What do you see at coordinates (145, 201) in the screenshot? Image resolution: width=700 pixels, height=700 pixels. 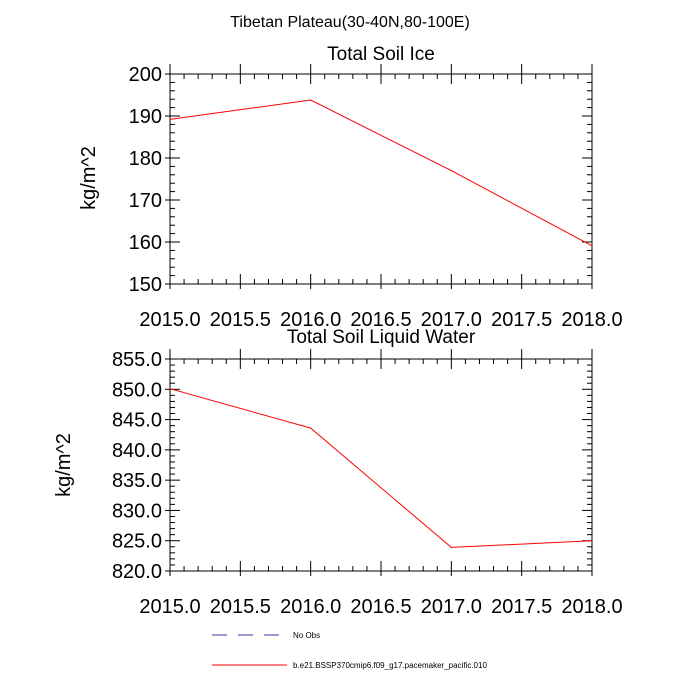 I see `y-tick-label: 170` at bounding box center [145, 201].